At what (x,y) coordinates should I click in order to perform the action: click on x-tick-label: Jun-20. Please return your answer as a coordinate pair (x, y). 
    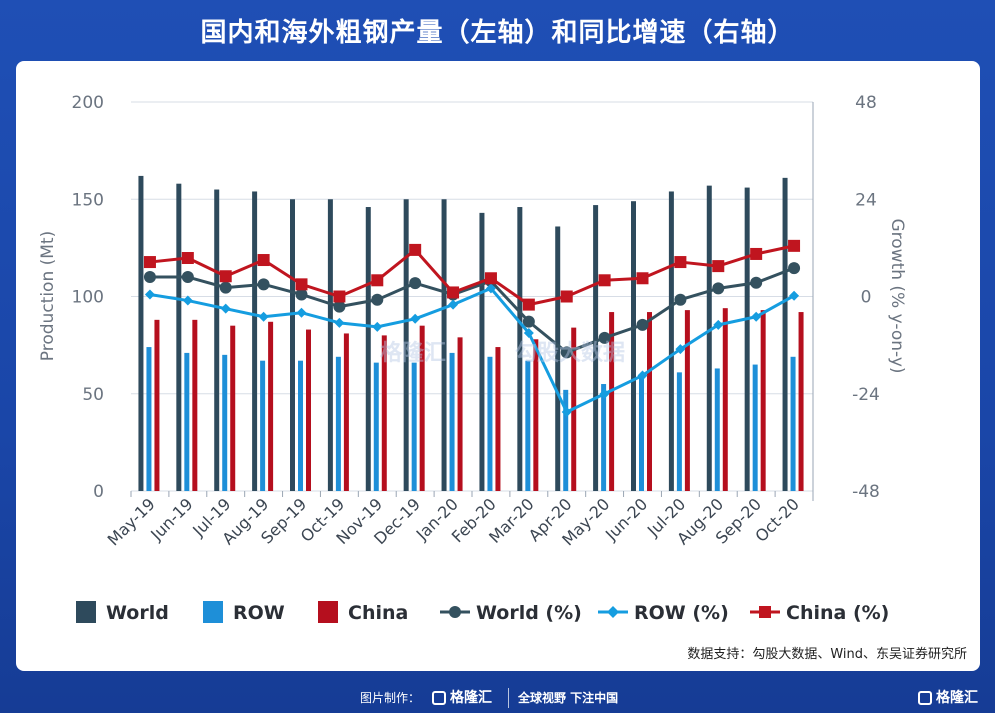
    Looking at the image, I should click on (626, 519).